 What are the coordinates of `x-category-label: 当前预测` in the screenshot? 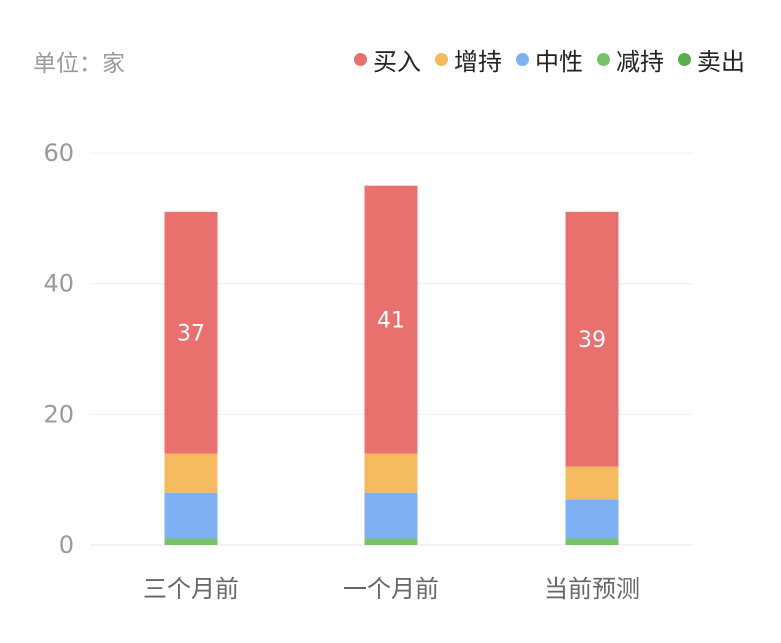 It's located at (592, 589).